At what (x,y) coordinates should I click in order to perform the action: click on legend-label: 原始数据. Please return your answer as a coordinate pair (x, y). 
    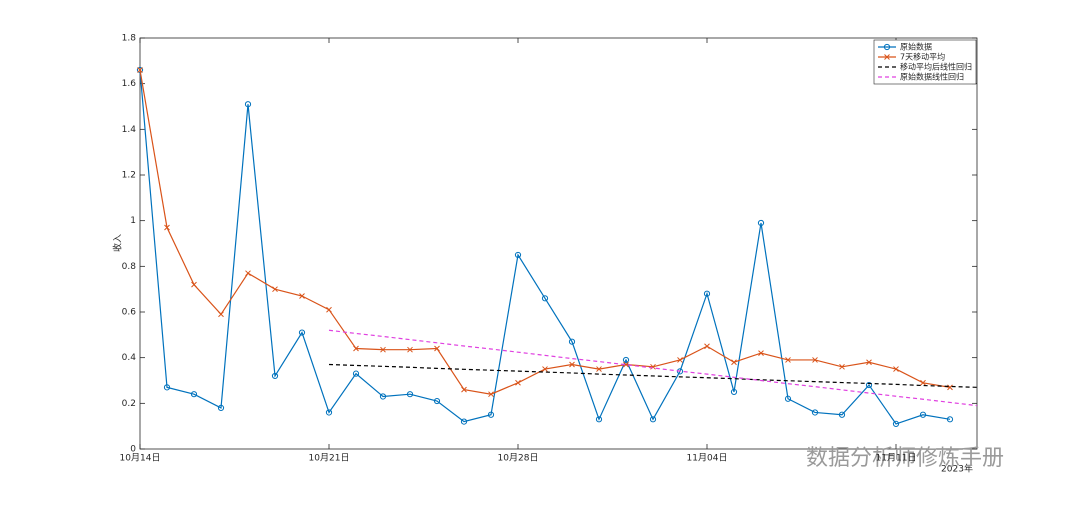
    Looking at the image, I should click on (916, 47).